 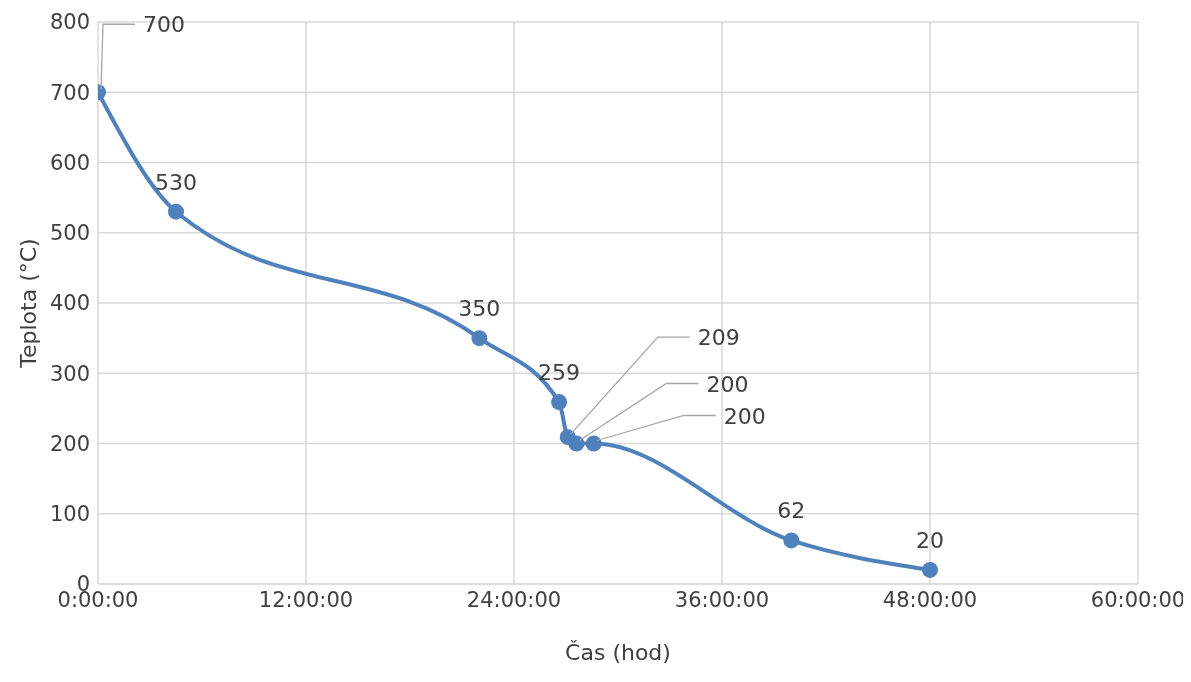 What do you see at coordinates (559, 373) in the screenshot?
I see `data-label: 259` at bounding box center [559, 373].